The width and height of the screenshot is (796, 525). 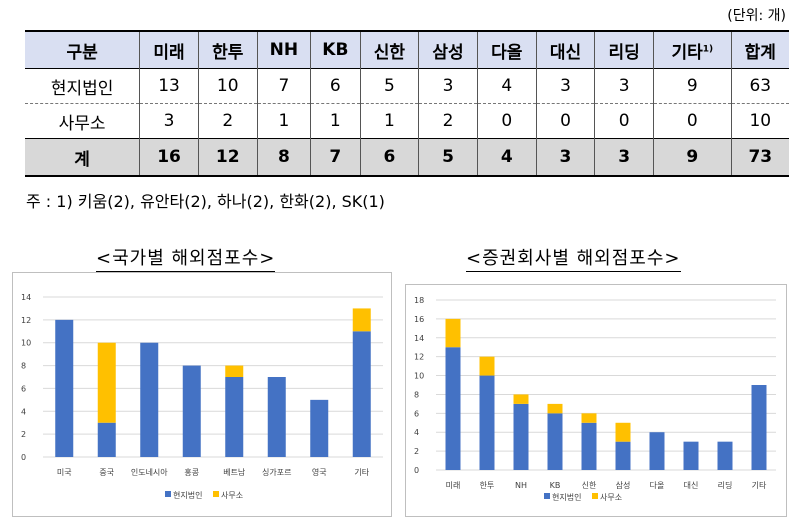 What do you see at coordinates (416, 432) in the screenshot?
I see `y-tick-label: 4` at bounding box center [416, 432].